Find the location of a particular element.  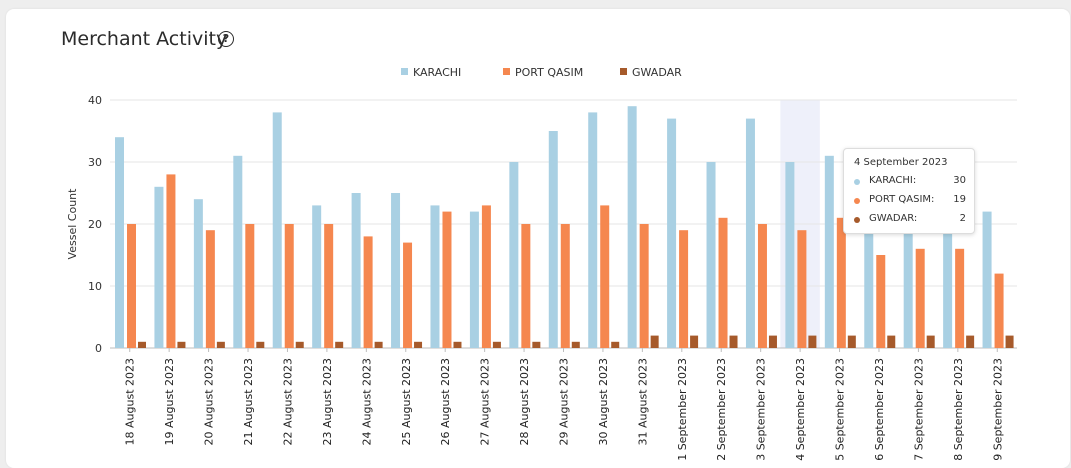

x-tick-label: 4 September 2023 is located at coordinates (800, 409).